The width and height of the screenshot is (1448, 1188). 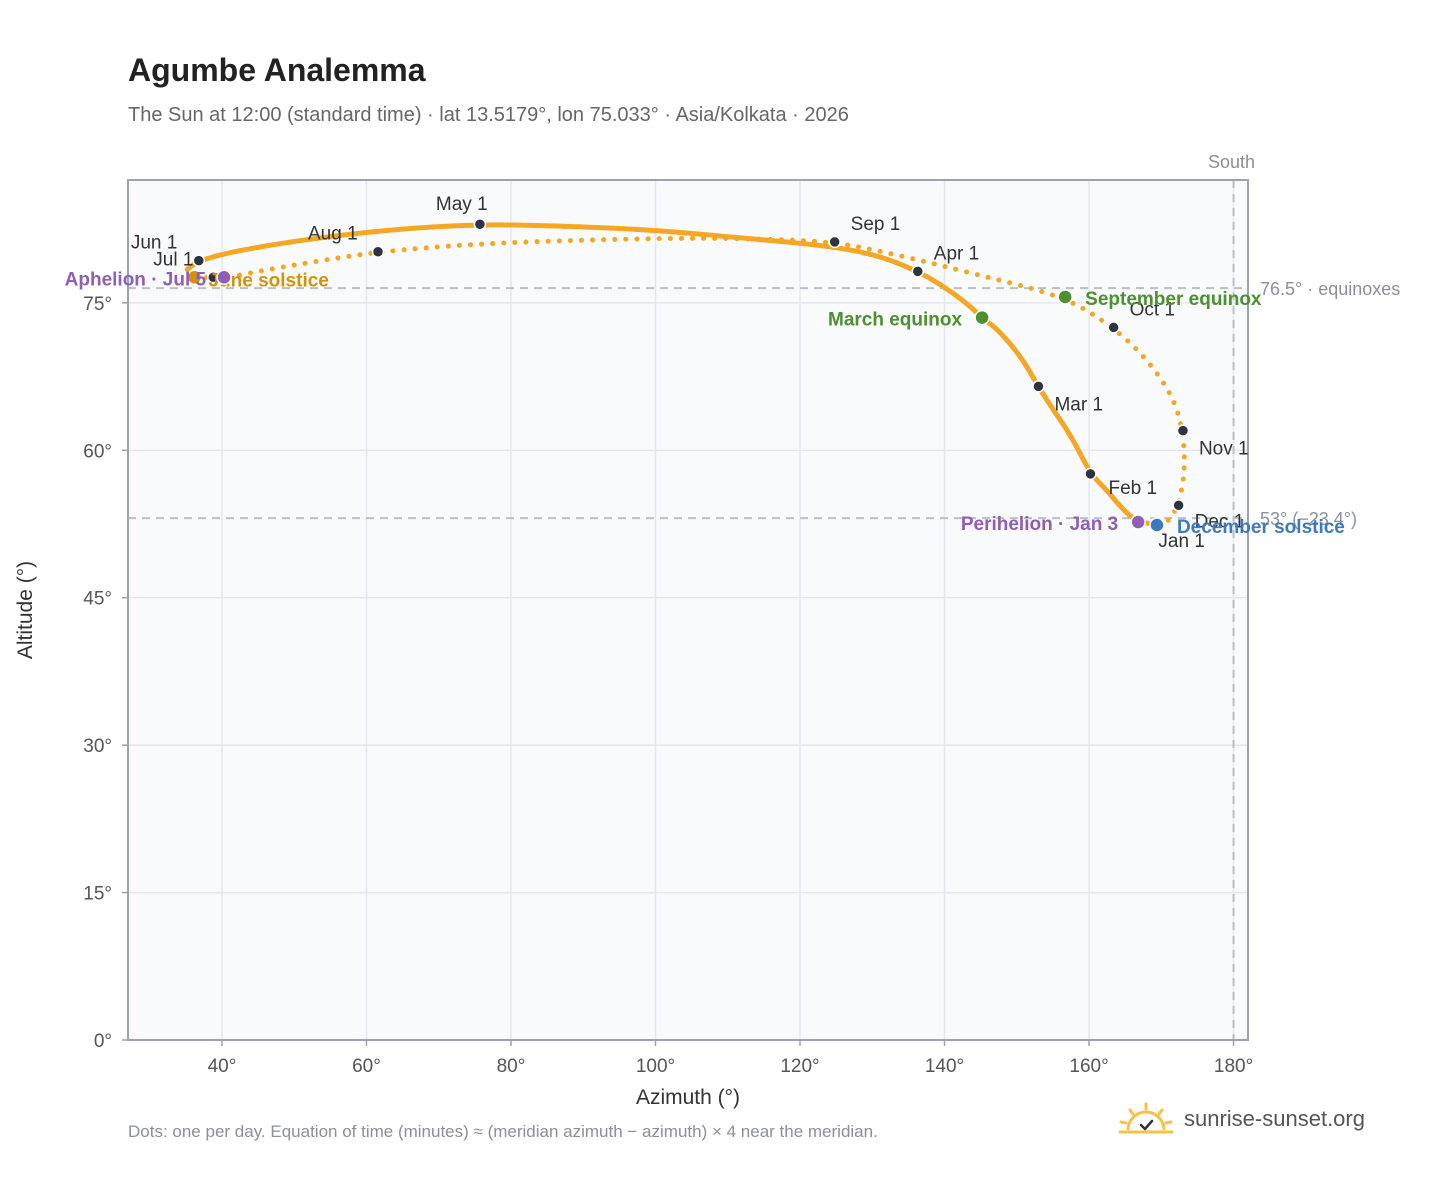 What do you see at coordinates (173, 259) in the screenshot?
I see `month-label: Jul 1` at bounding box center [173, 259].